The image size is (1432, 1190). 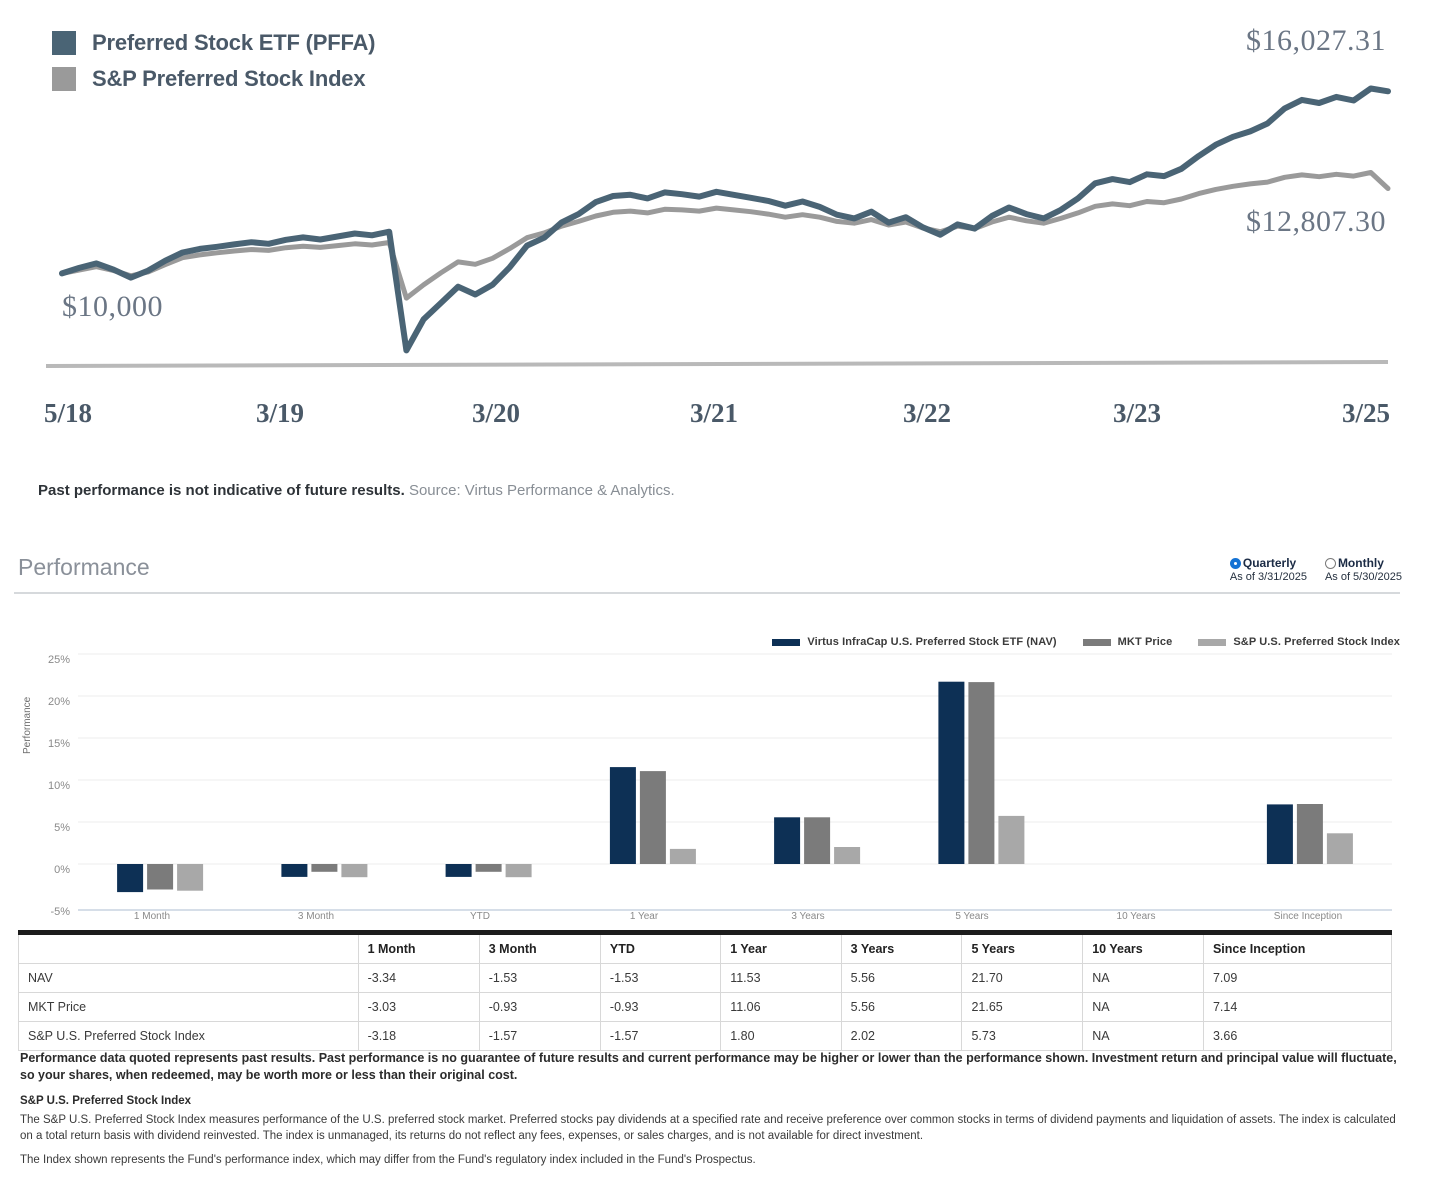 I want to click on cell-index-1-month: -3.18, so click(x=418, y=1036).